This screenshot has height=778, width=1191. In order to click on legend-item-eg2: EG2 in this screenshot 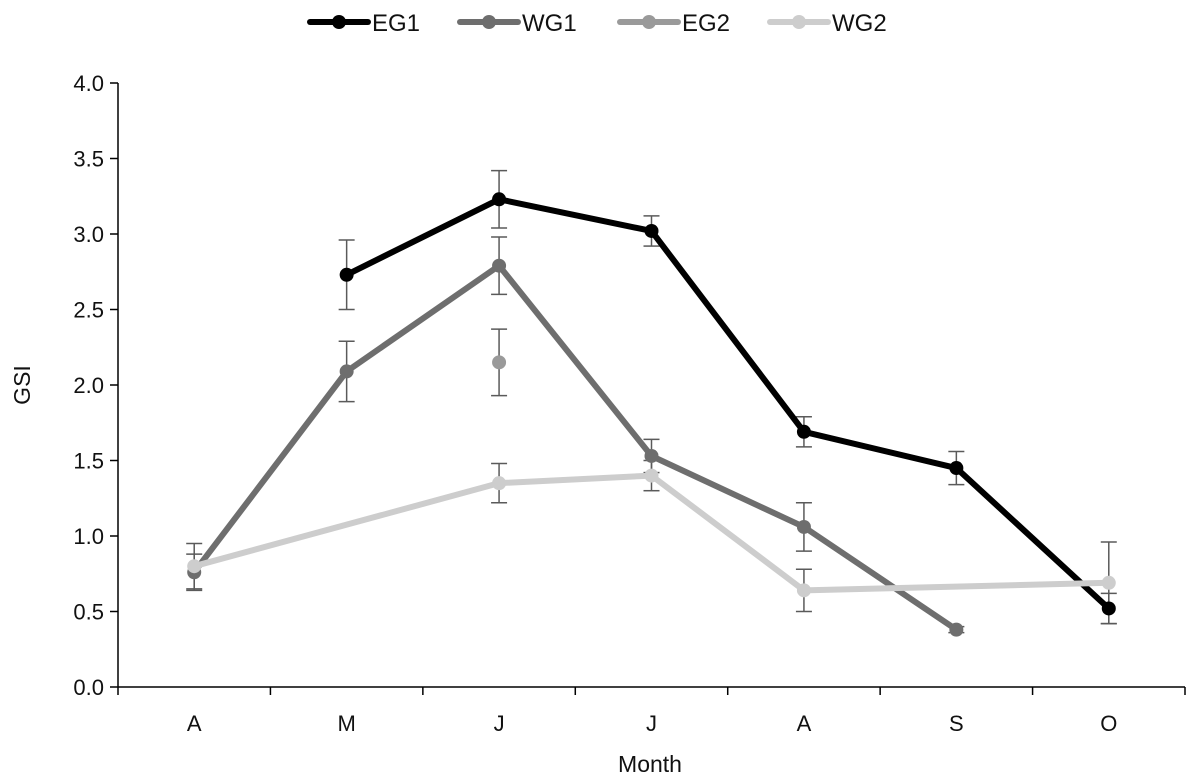, I will do `click(673, 23)`.